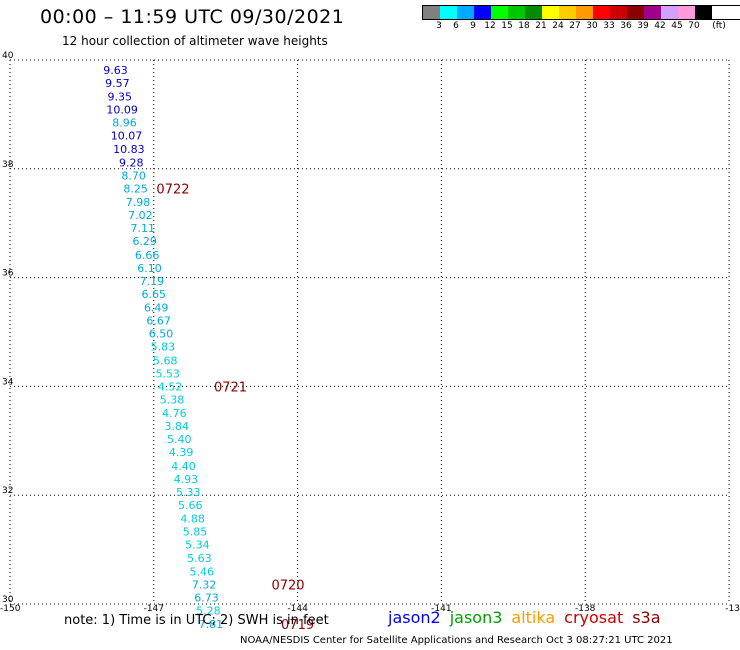  What do you see at coordinates (592, 26) in the screenshot?
I see `scale-label: 30` at bounding box center [592, 26].